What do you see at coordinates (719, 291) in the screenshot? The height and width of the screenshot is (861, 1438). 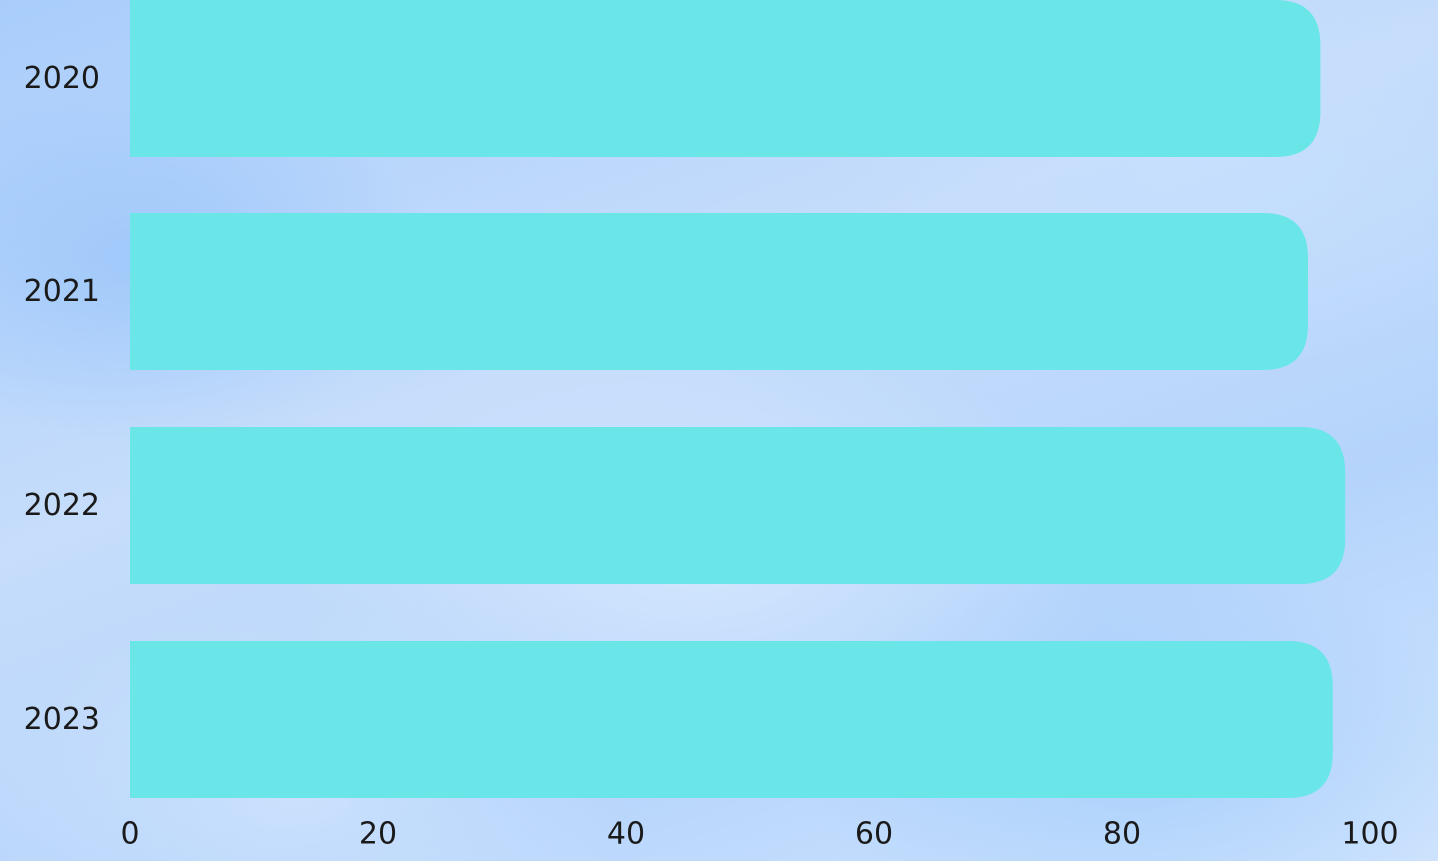 I see `bar-2021` at bounding box center [719, 291].